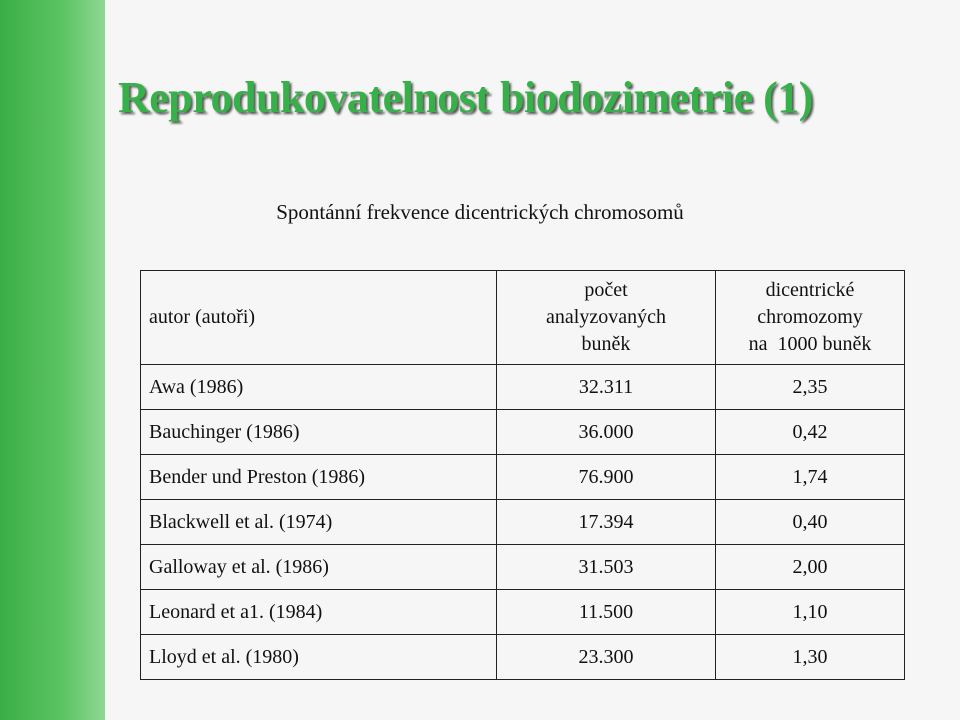 This screenshot has width=960, height=720. Describe the element at coordinates (318, 432) in the screenshot. I see `table-cell: Bauchinger (1986)` at that location.